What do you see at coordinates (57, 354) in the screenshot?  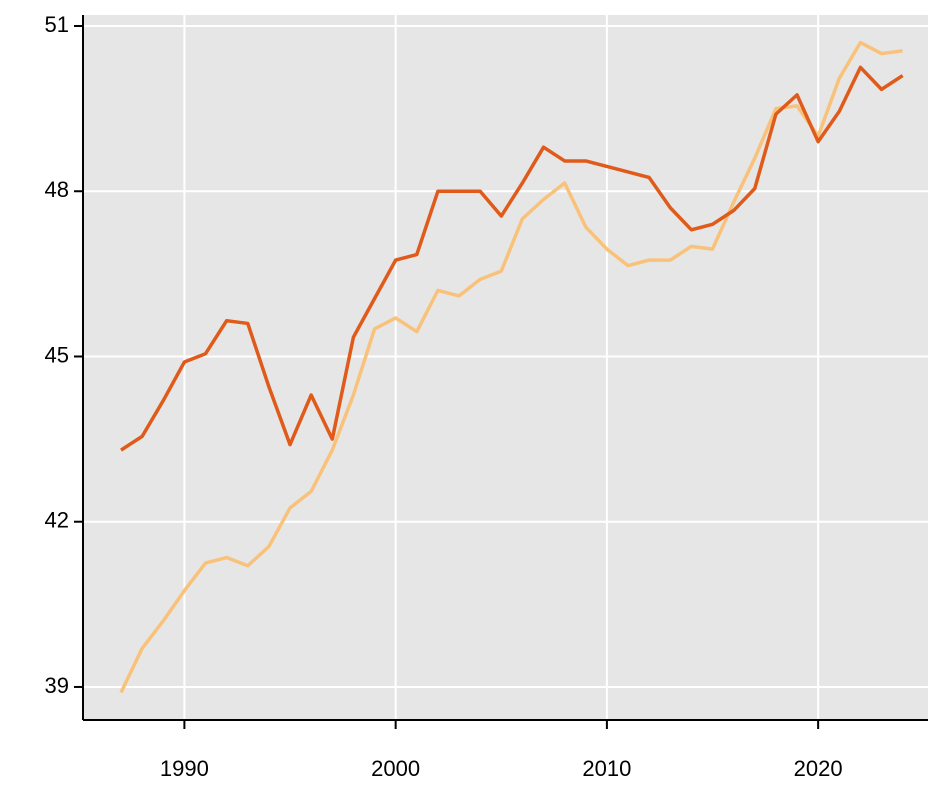 I see `y-tick-label: 45` at bounding box center [57, 354].